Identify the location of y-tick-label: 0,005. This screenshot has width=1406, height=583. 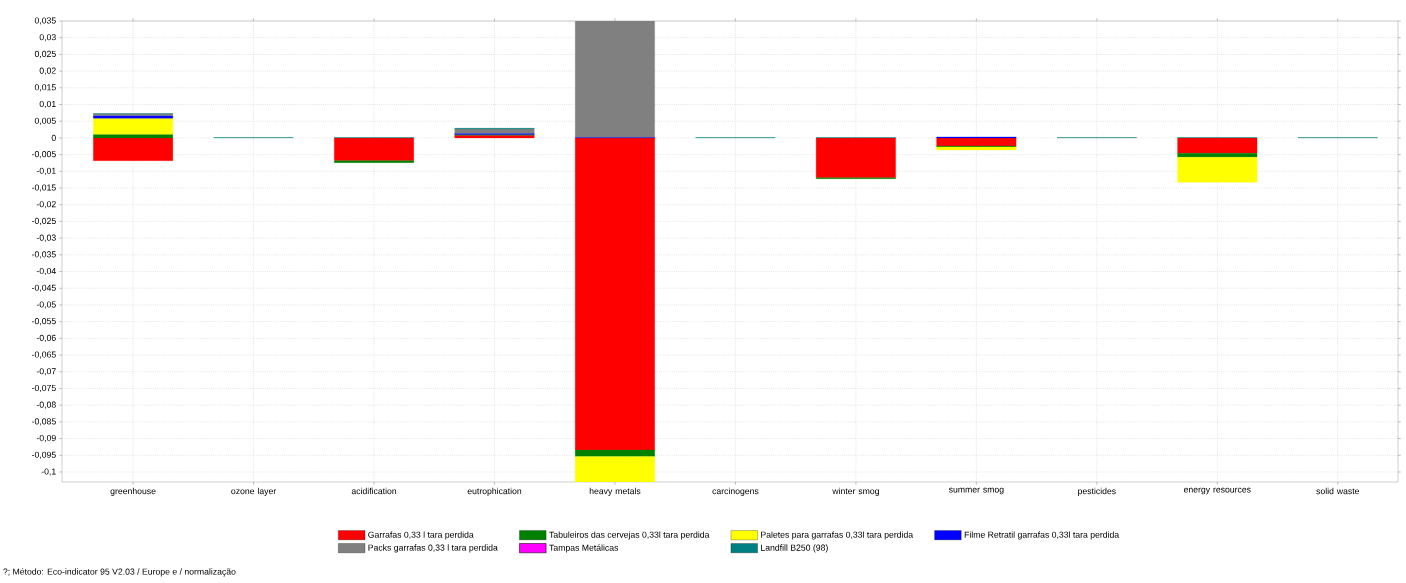
(45, 121).